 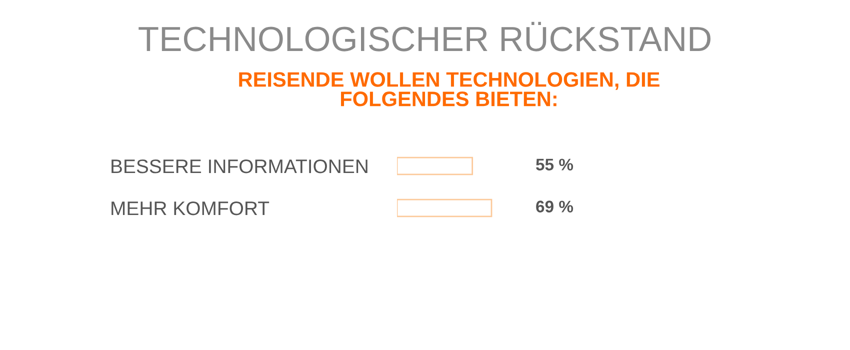 What do you see at coordinates (191, 208) in the screenshot?
I see `y-tick-label: MEHR KOMFORT` at bounding box center [191, 208].